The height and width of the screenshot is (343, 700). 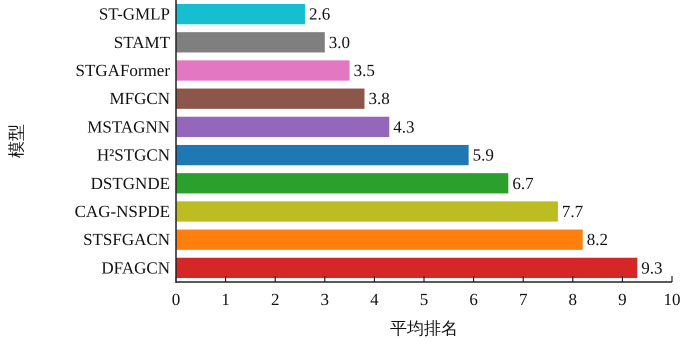 I want to click on x-tick-label: 7, so click(x=523, y=299).